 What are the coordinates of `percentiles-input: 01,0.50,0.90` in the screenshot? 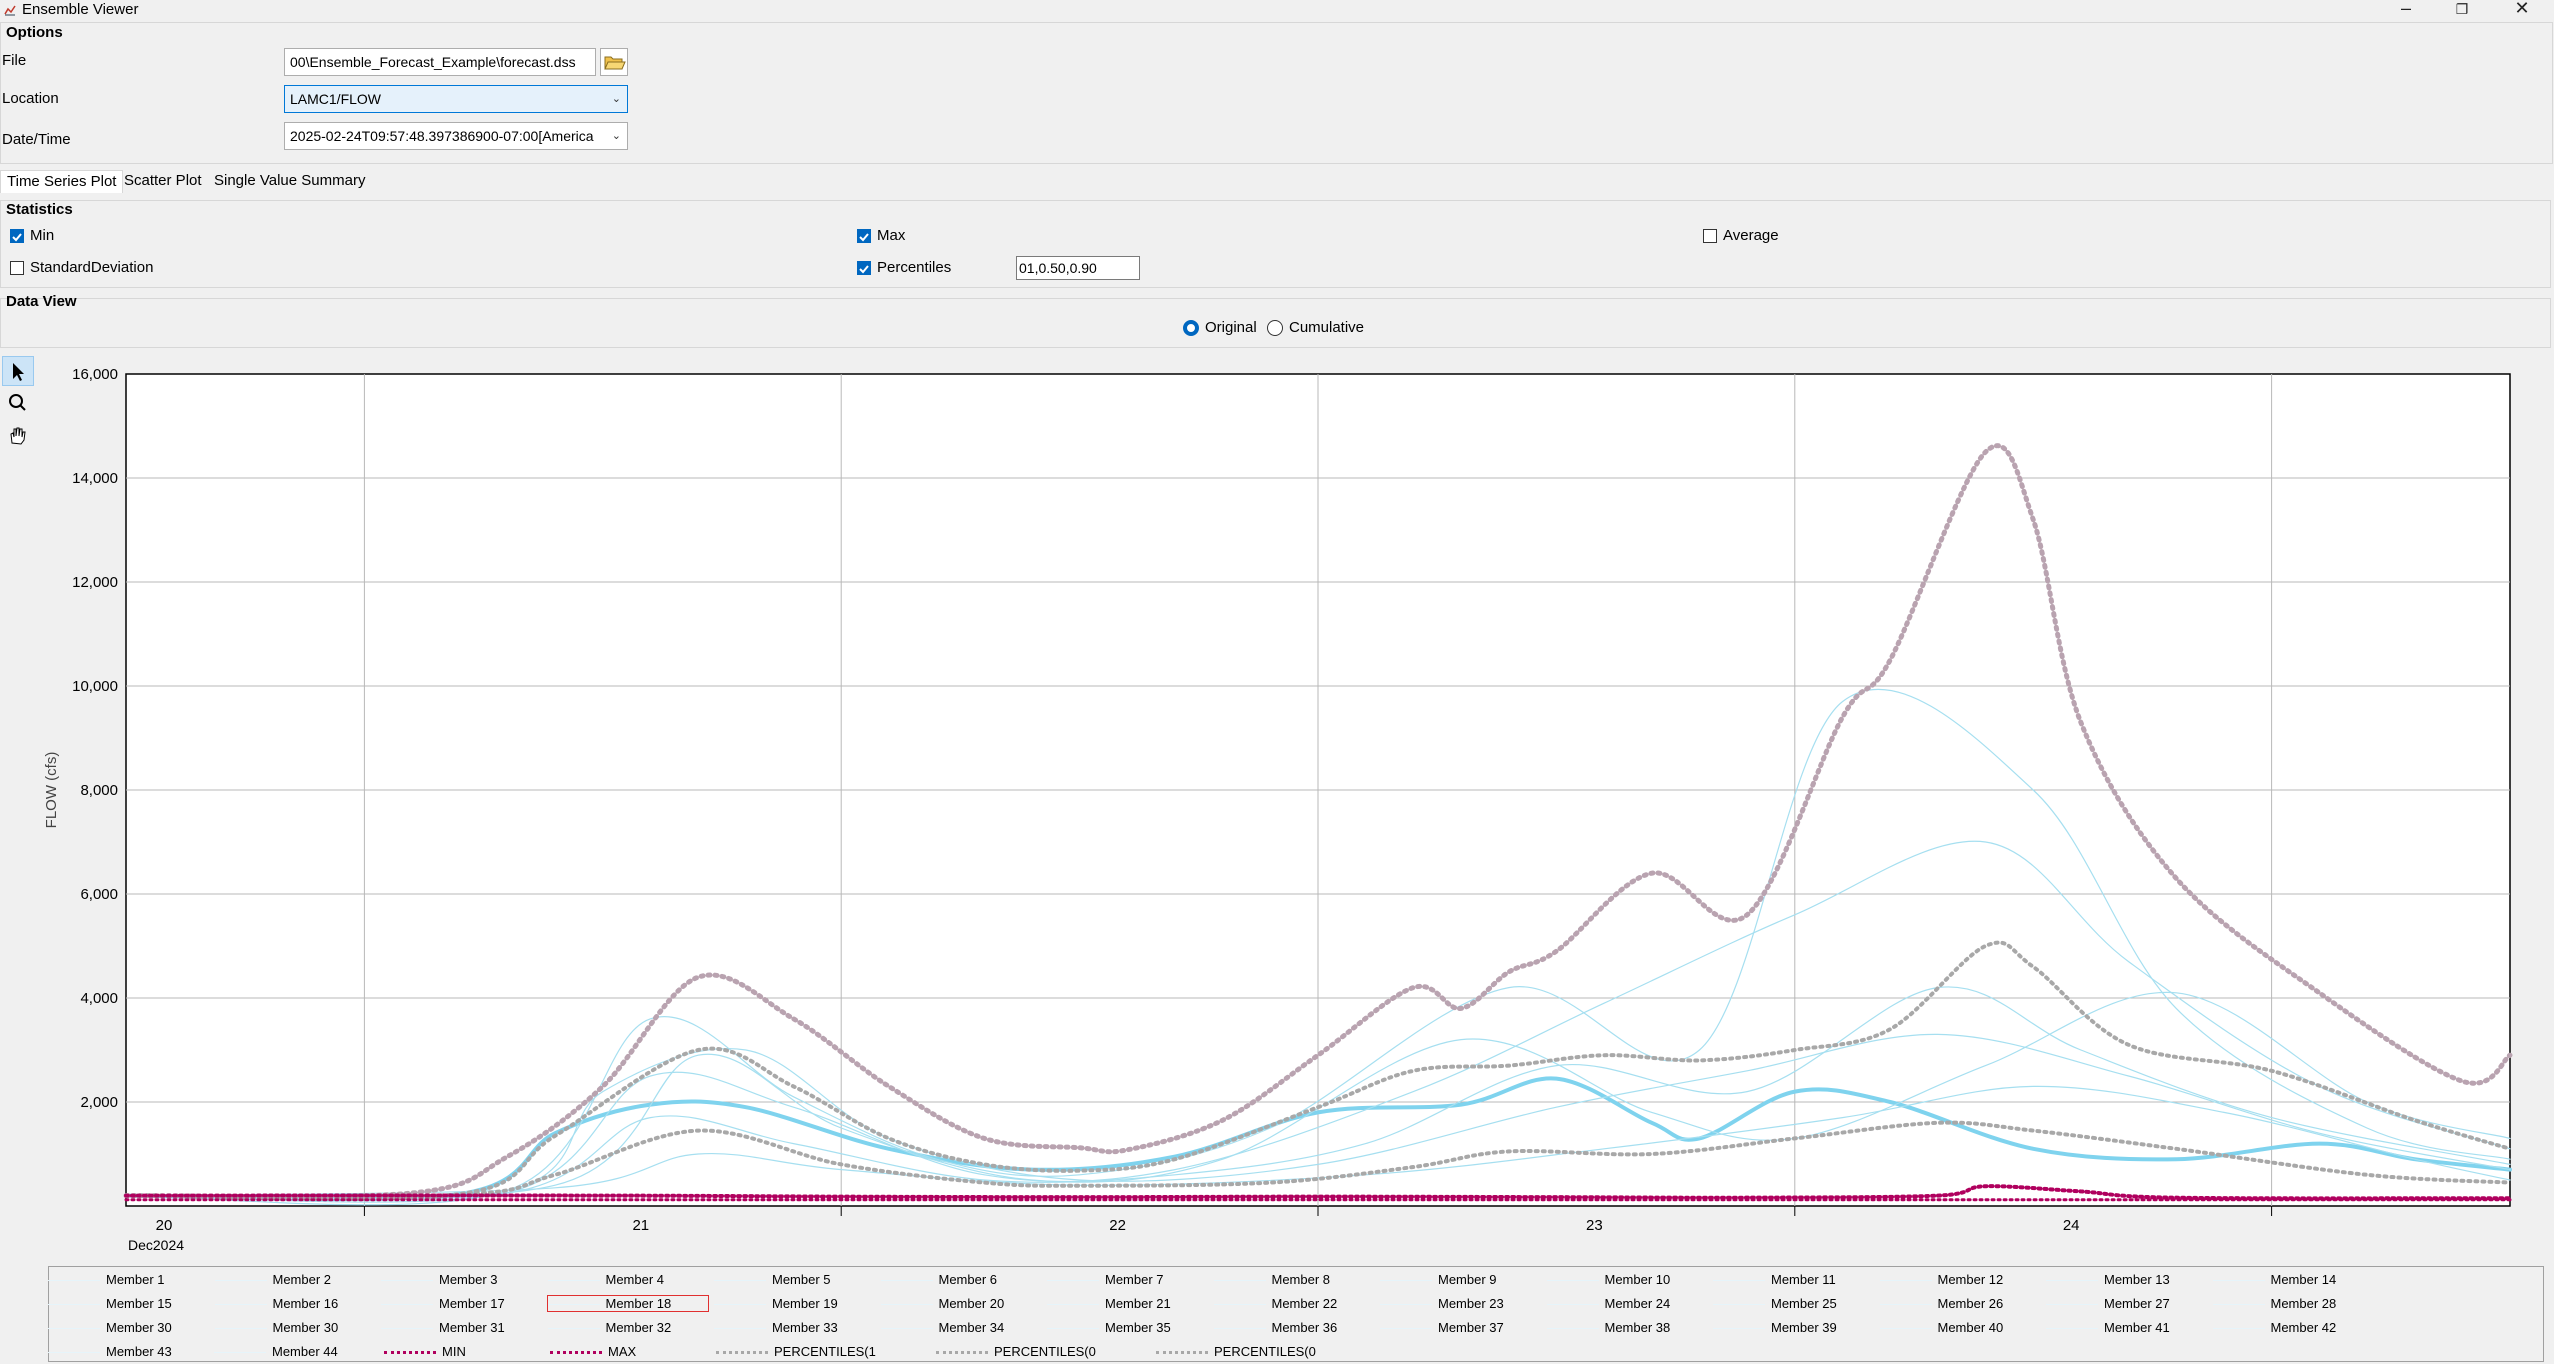 It's located at (1078, 268).